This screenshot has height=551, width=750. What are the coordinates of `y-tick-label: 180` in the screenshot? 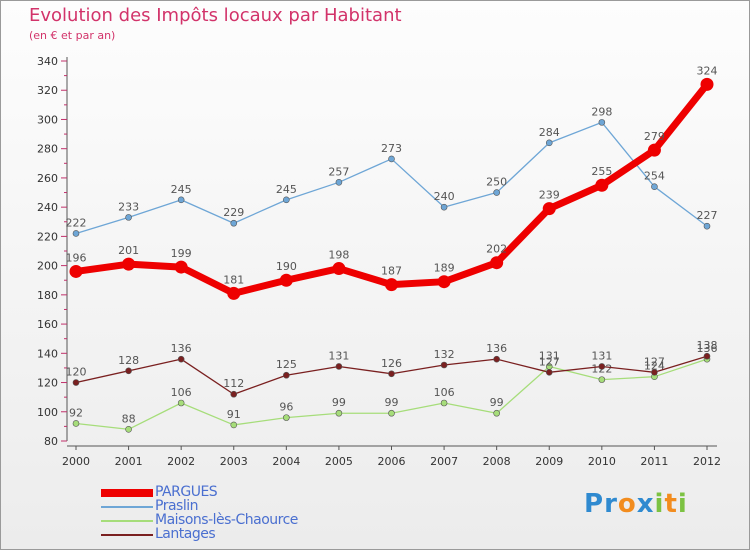 It's located at (47, 295).